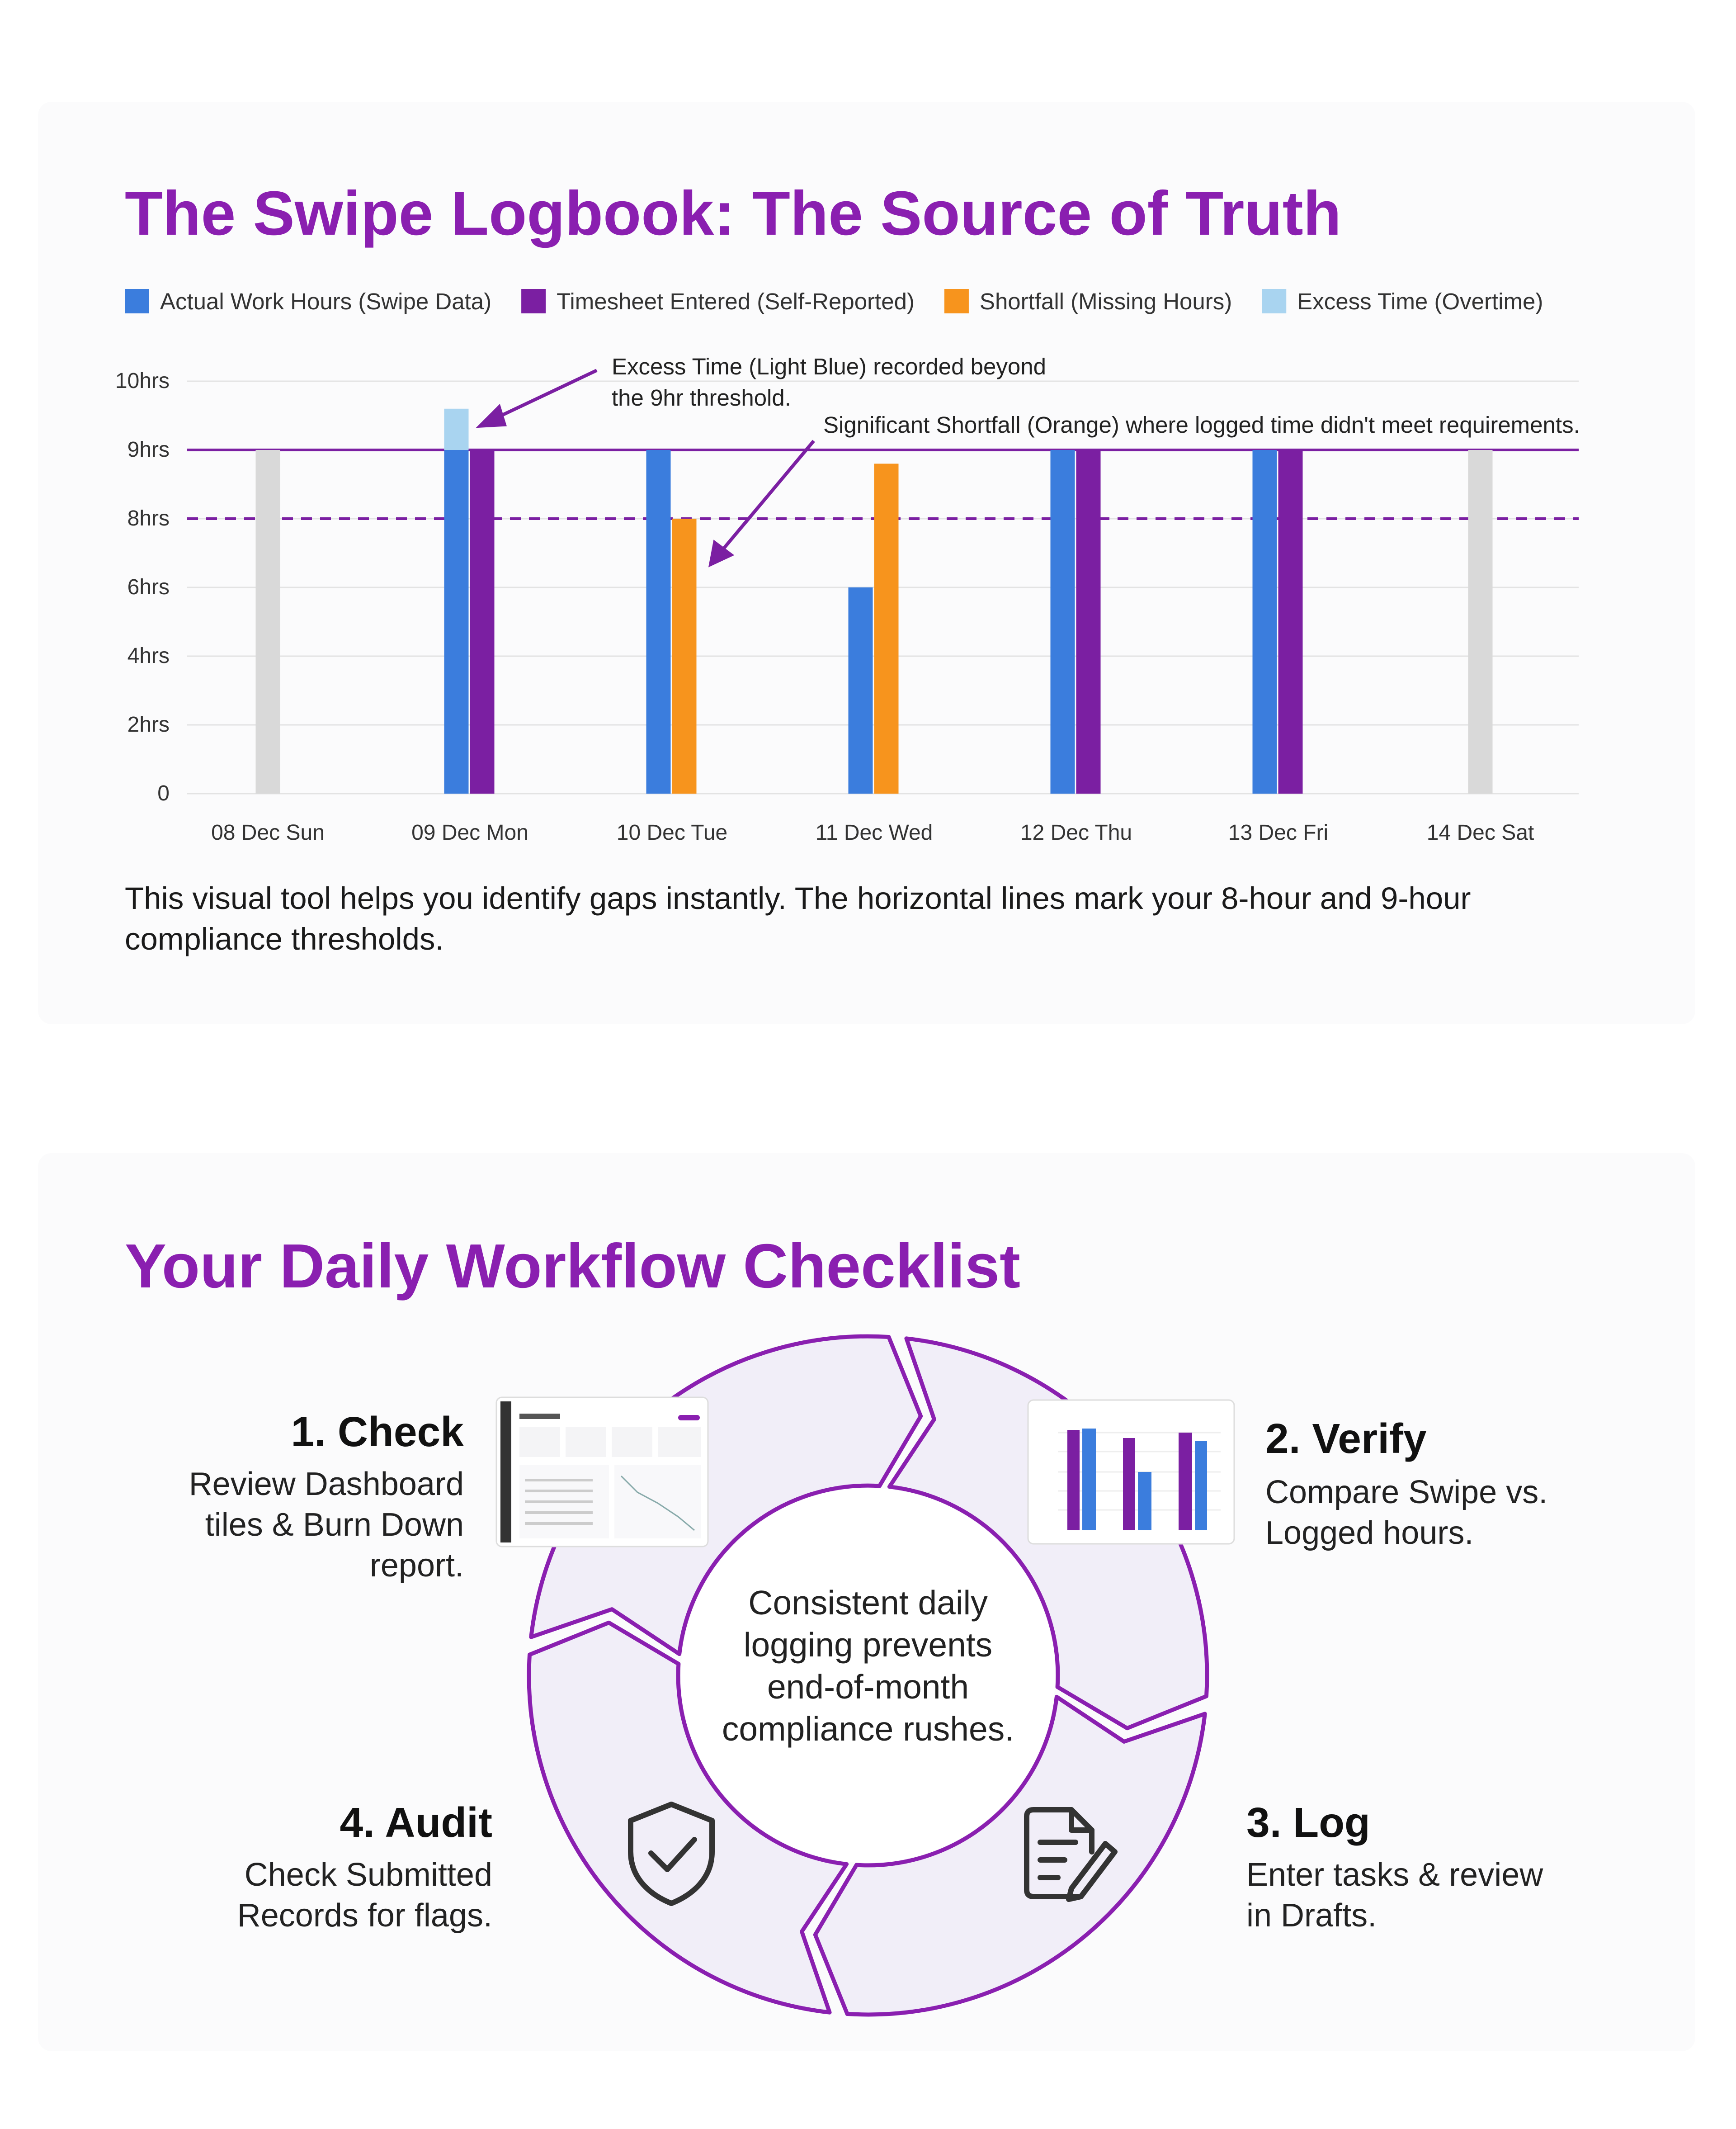  What do you see at coordinates (868, 1729) in the screenshot?
I see `center-text: compliance rushes.` at bounding box center [868, 1729].